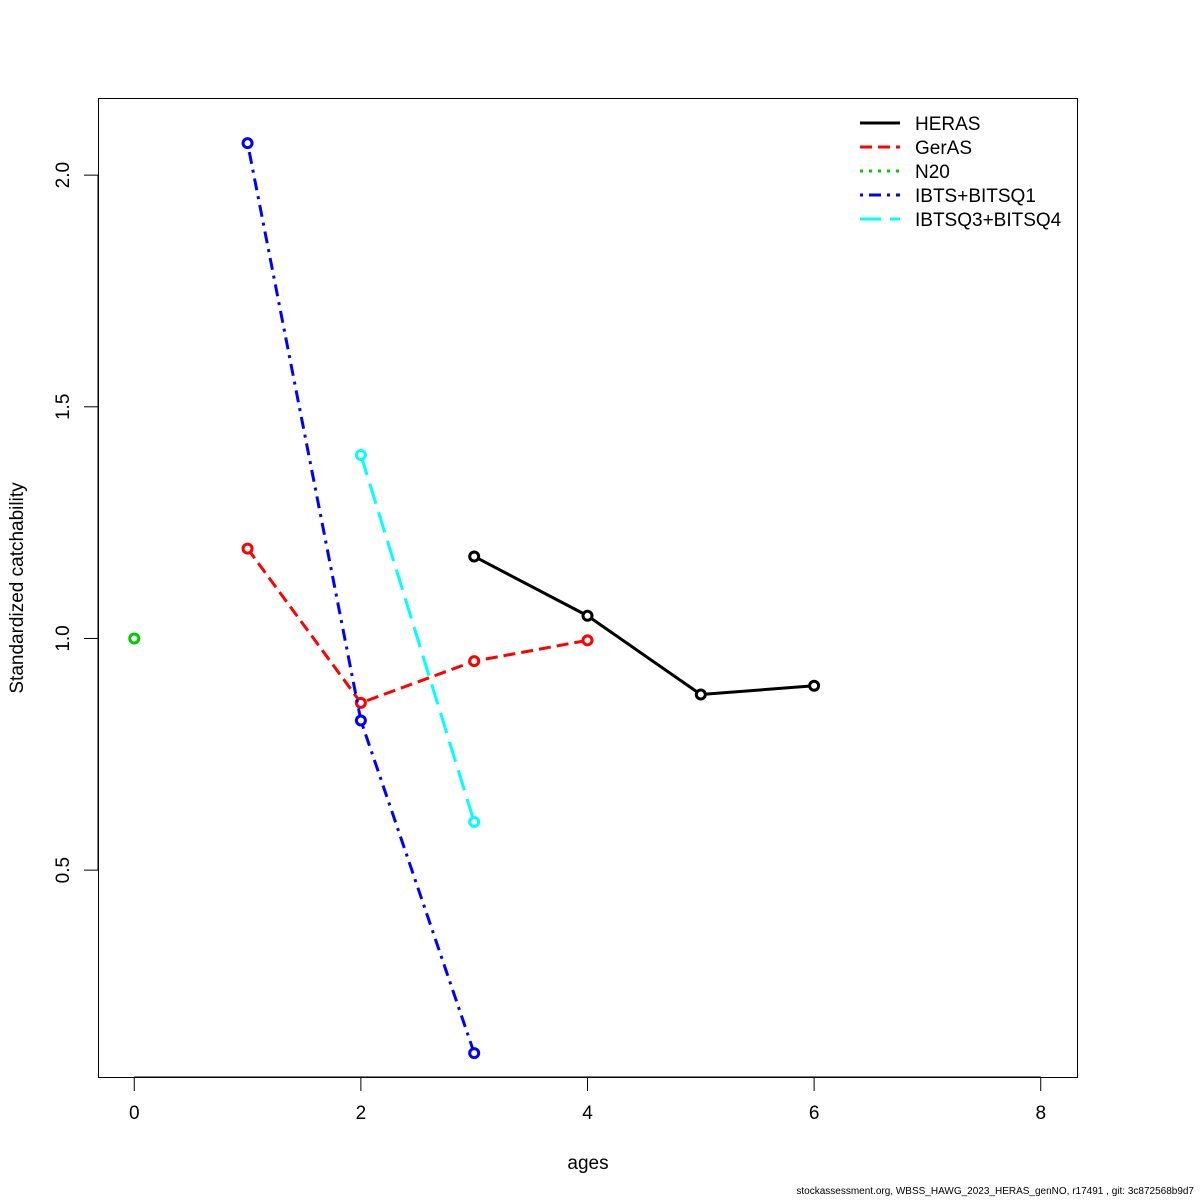  What do you see at coordinates (587, 1113) in the screenshot?
I see `x-tick-label: 4` at bounding box center [587, 1113].